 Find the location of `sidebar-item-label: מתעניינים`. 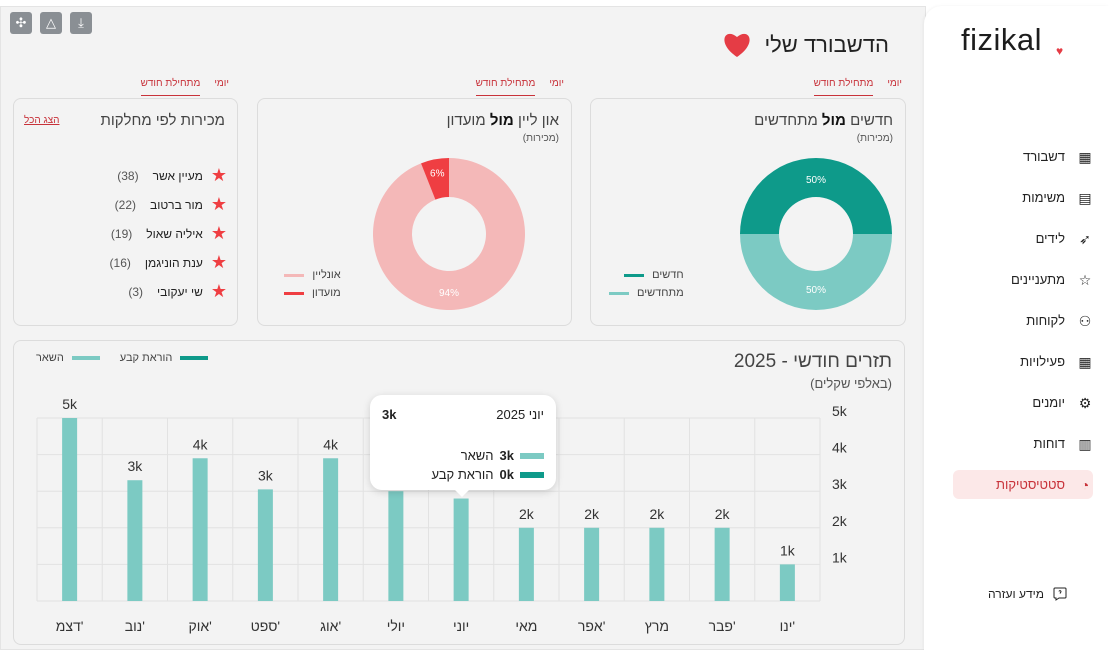

sidebar-item-label: מתעניינים is located at coordinates (1037, 279).